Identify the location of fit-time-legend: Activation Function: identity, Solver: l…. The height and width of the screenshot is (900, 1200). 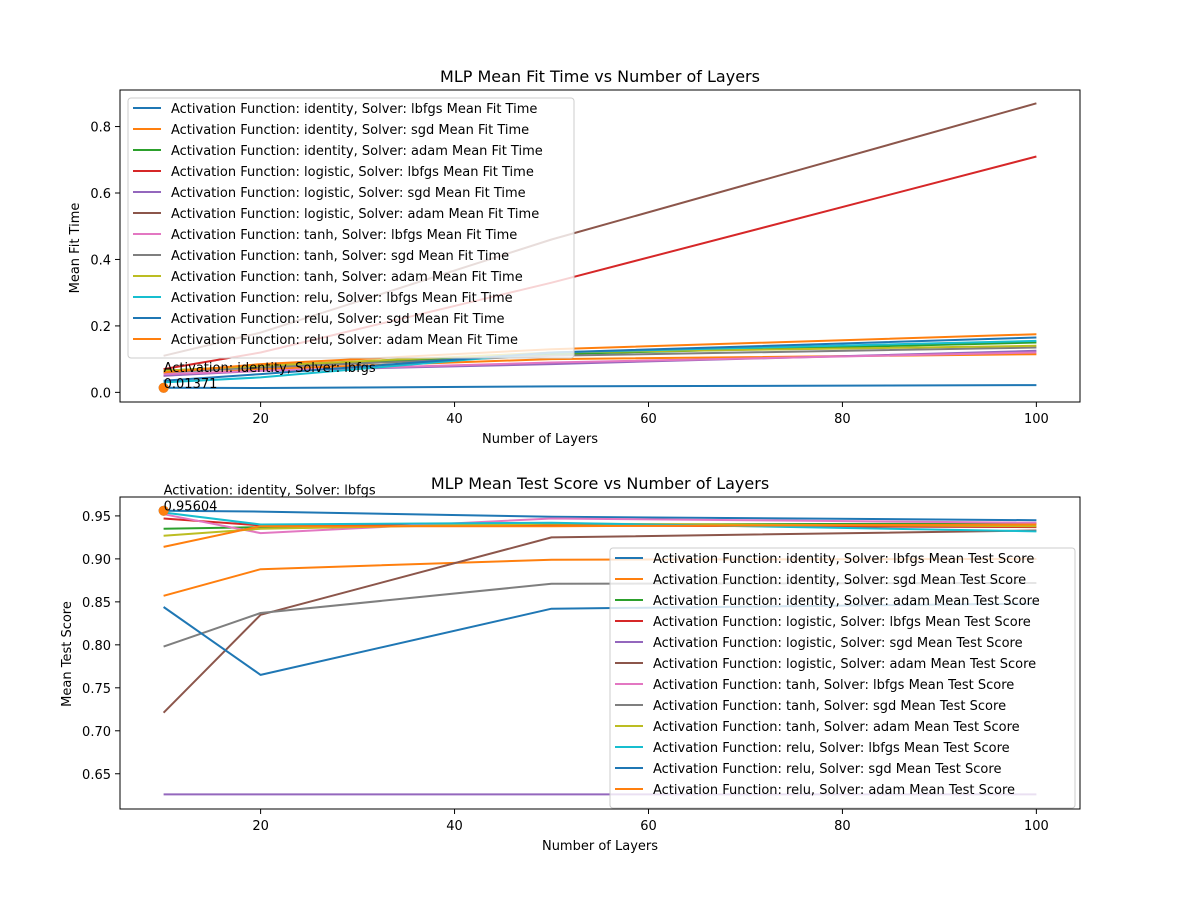
(351, 228).